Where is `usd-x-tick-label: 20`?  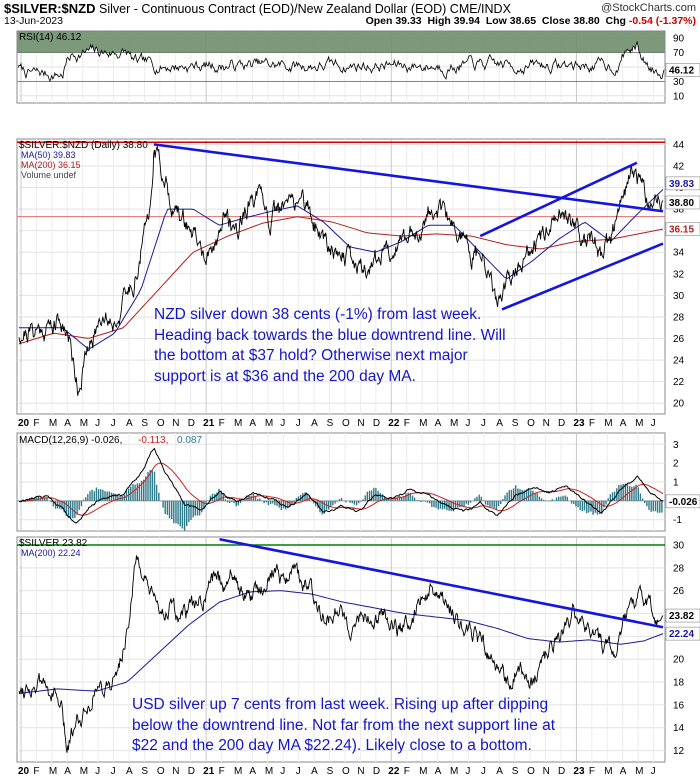
usd-x-tick-label: 20 is located at coordinates (24, 771).